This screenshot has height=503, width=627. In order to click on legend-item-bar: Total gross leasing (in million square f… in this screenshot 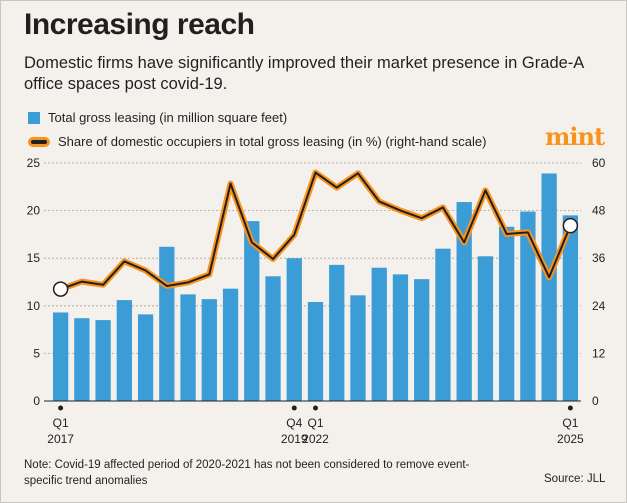, I will do `click(157, 117)`.